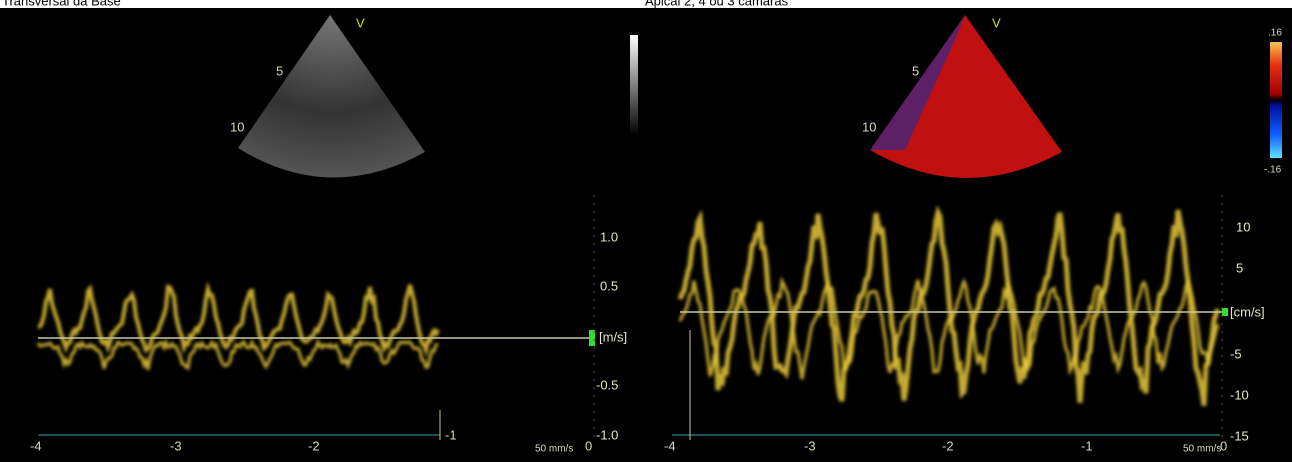 The width and height of the screenshot is (1292, 462). I want to click on header-right: Apical 2, 4 ou 3 câmaras, so click(717, 4).